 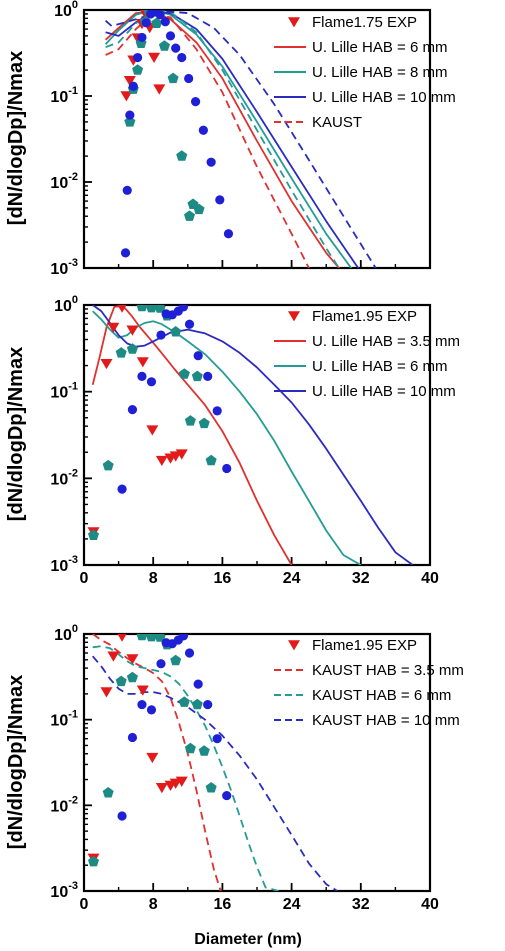 I want to click on x-tick-label: 0, so click(x=84, y=578).